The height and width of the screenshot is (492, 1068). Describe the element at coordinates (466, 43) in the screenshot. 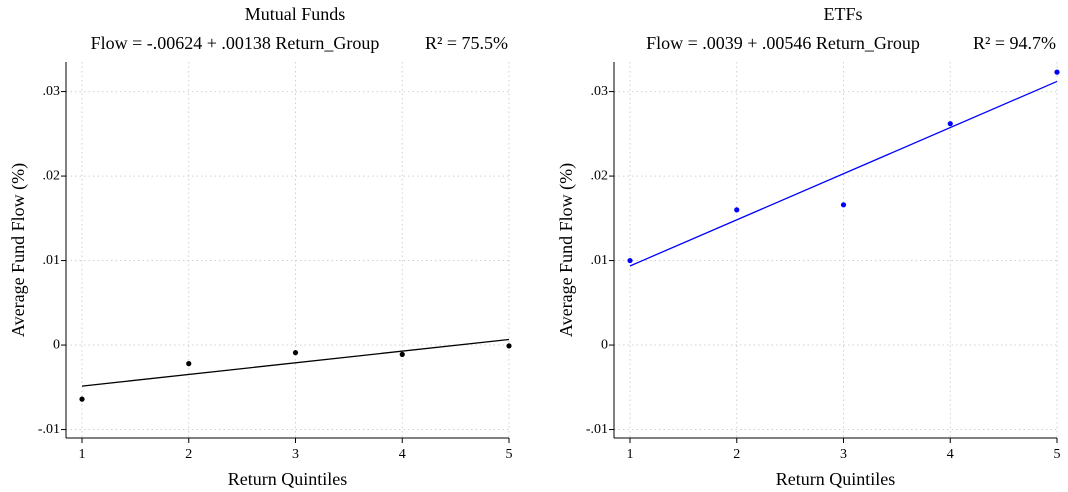

I see `r-squared: R² = 75.5%` at that location.